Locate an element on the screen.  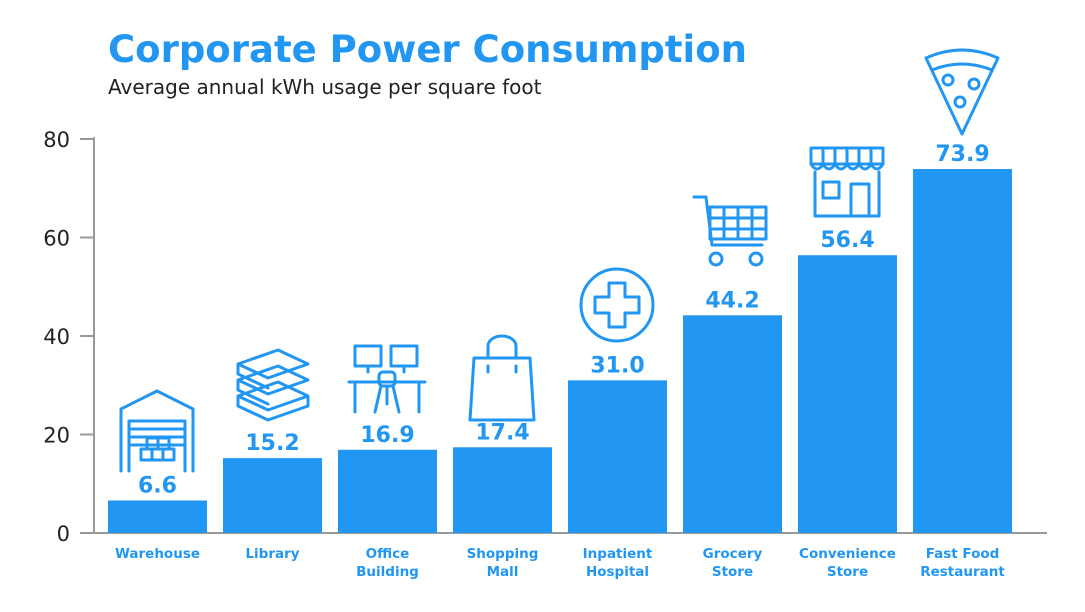
pizza-slice-icon is located at coordinates (962, 92).